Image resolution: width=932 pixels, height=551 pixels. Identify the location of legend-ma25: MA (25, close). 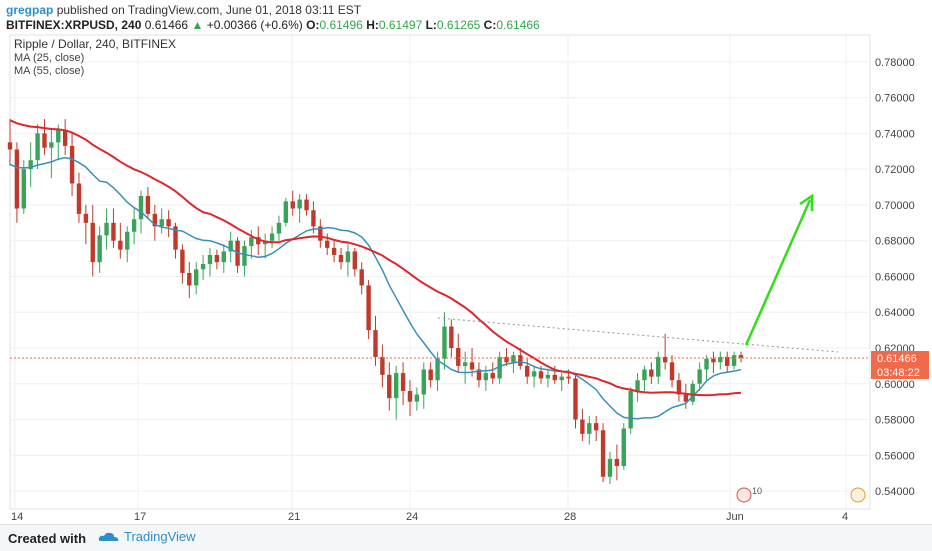
(49, 58).